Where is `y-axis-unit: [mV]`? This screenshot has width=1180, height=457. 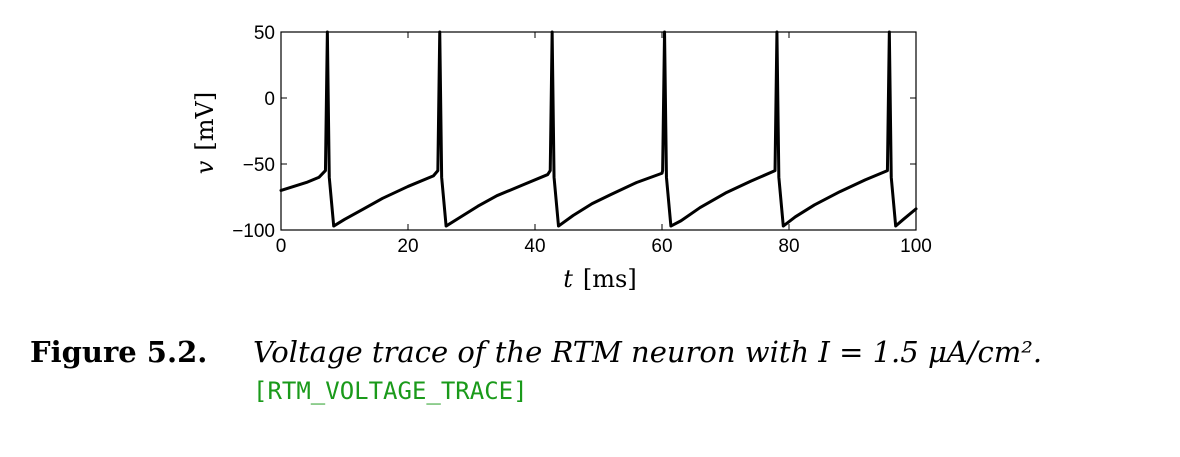
y-axis-unit: [mV] is located at coordinates (205, 121).